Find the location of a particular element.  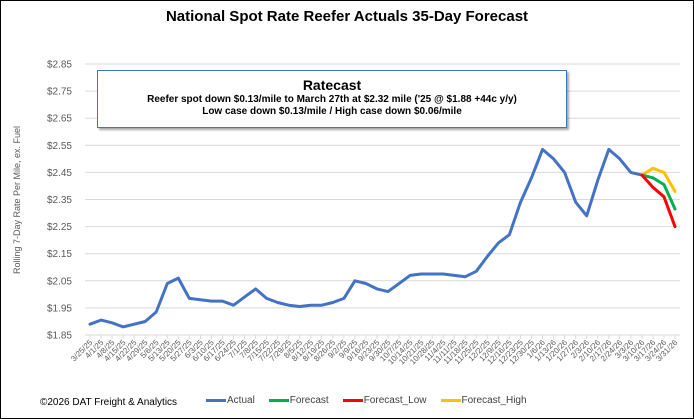

series-line-forecast-low is located at coordinates (658, 201).